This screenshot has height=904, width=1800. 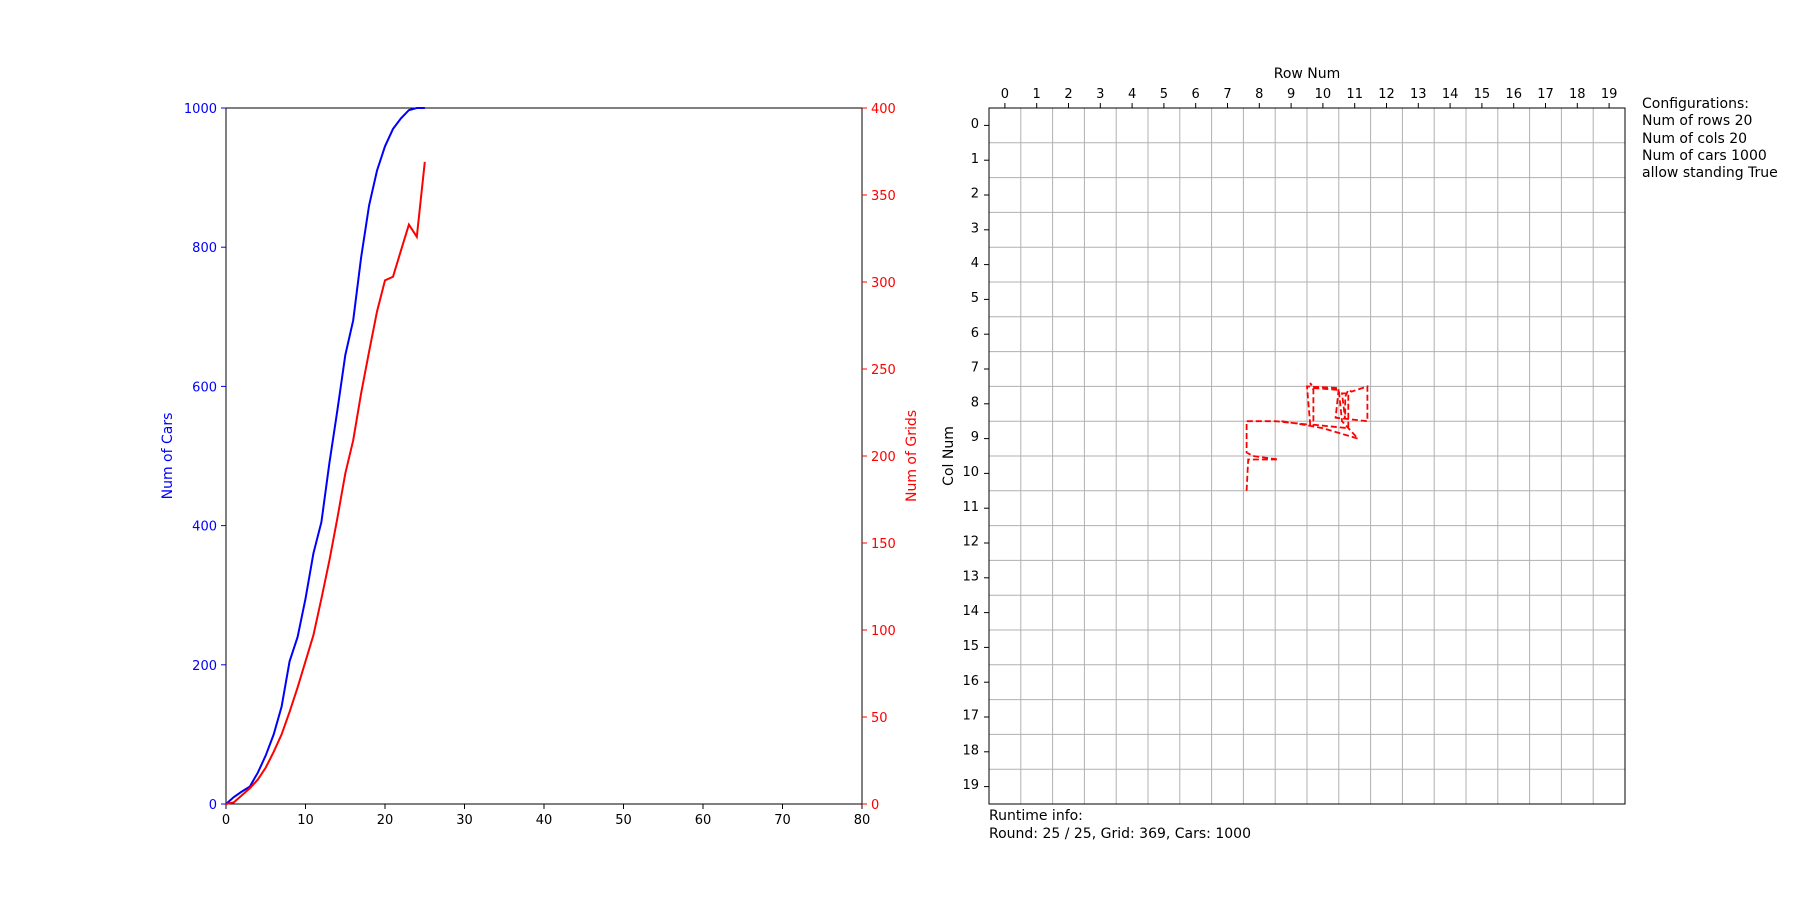 What do you see at coordinates (975, 194) in the screenshot?
I see `col-tick-label: 2` at bounding box center [975, 194].